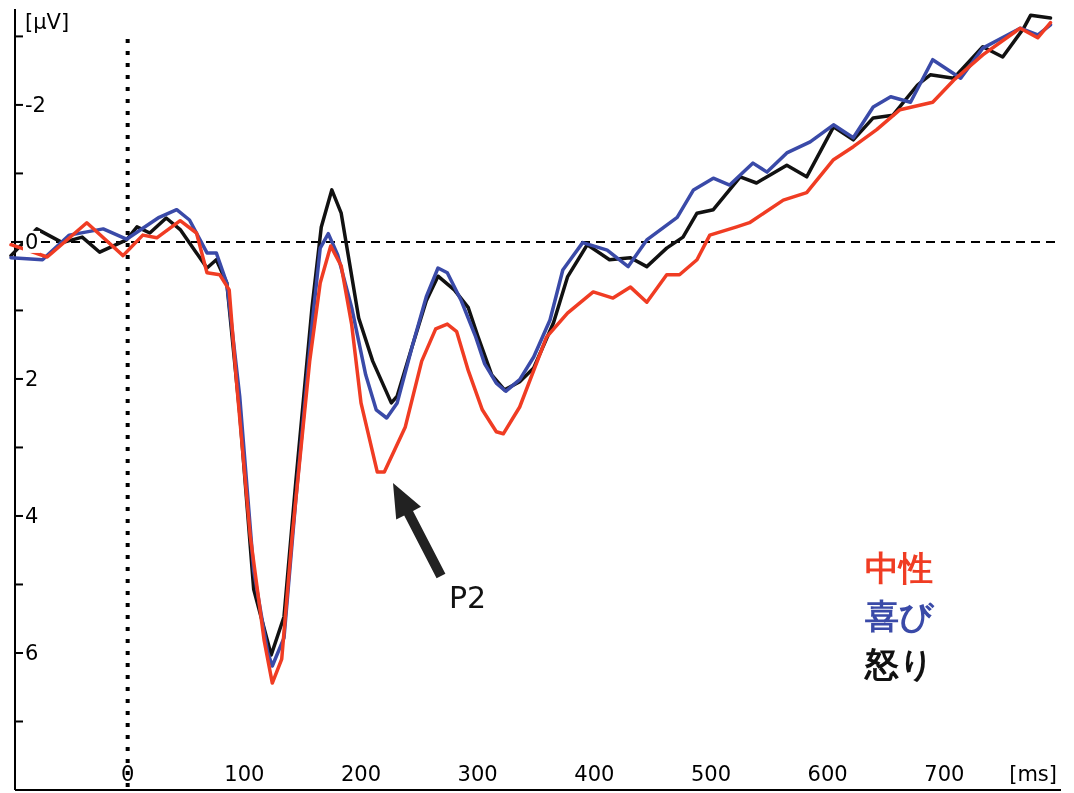  I want to click on x-tick-label: 500, so click(711, 774).